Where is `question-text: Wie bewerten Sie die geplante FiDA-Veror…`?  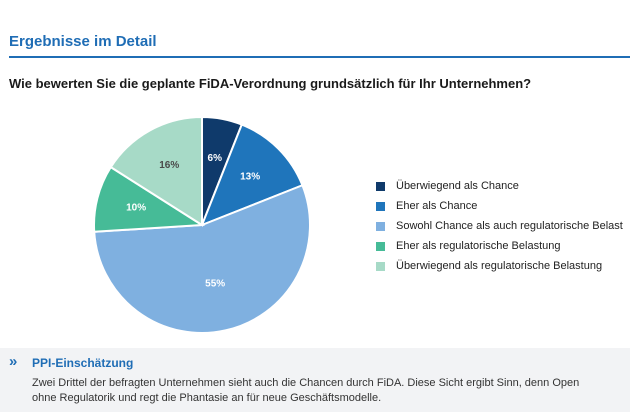
question-text: Wie bewerten Sie die geplante FiDA-Veror… is located at coordinates (270, 83).